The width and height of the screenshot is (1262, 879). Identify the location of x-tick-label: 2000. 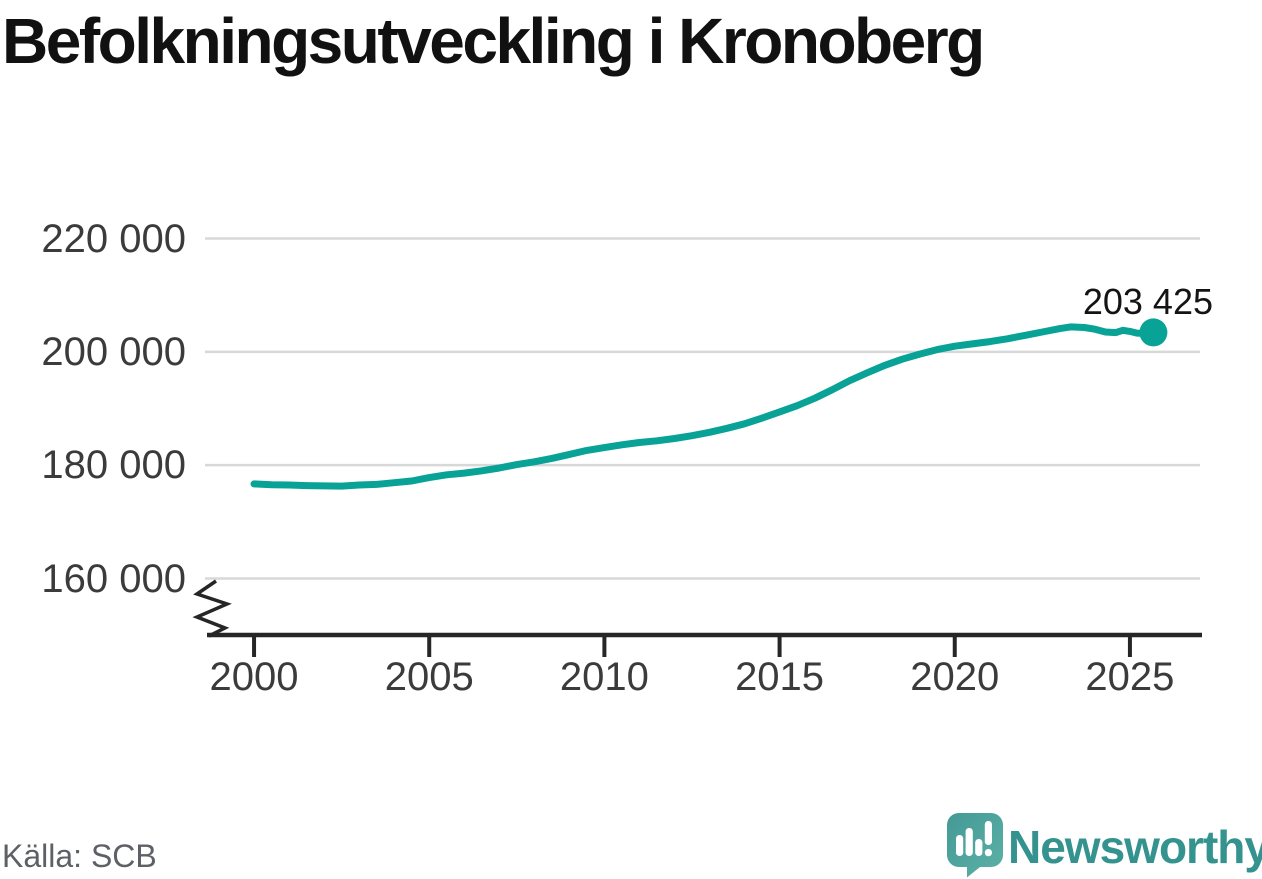
(254, 677).